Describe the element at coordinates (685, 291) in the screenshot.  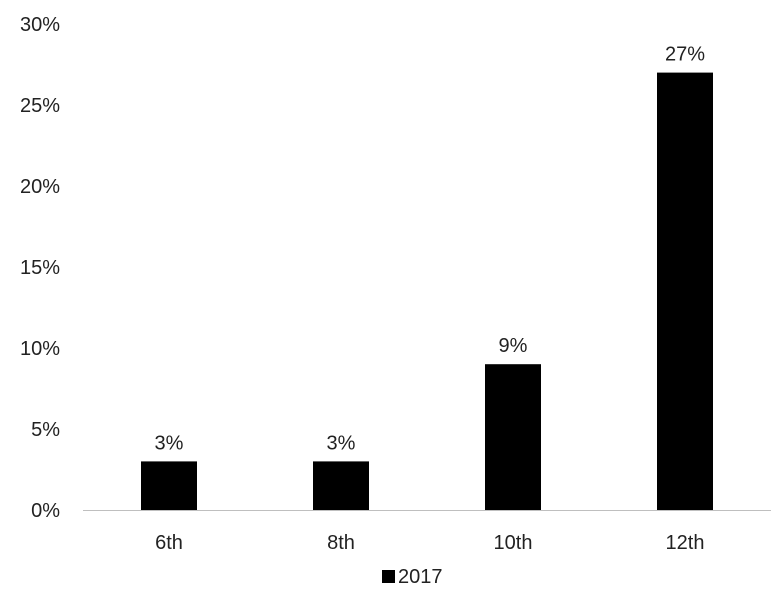
I see `bar-12th` at that location.